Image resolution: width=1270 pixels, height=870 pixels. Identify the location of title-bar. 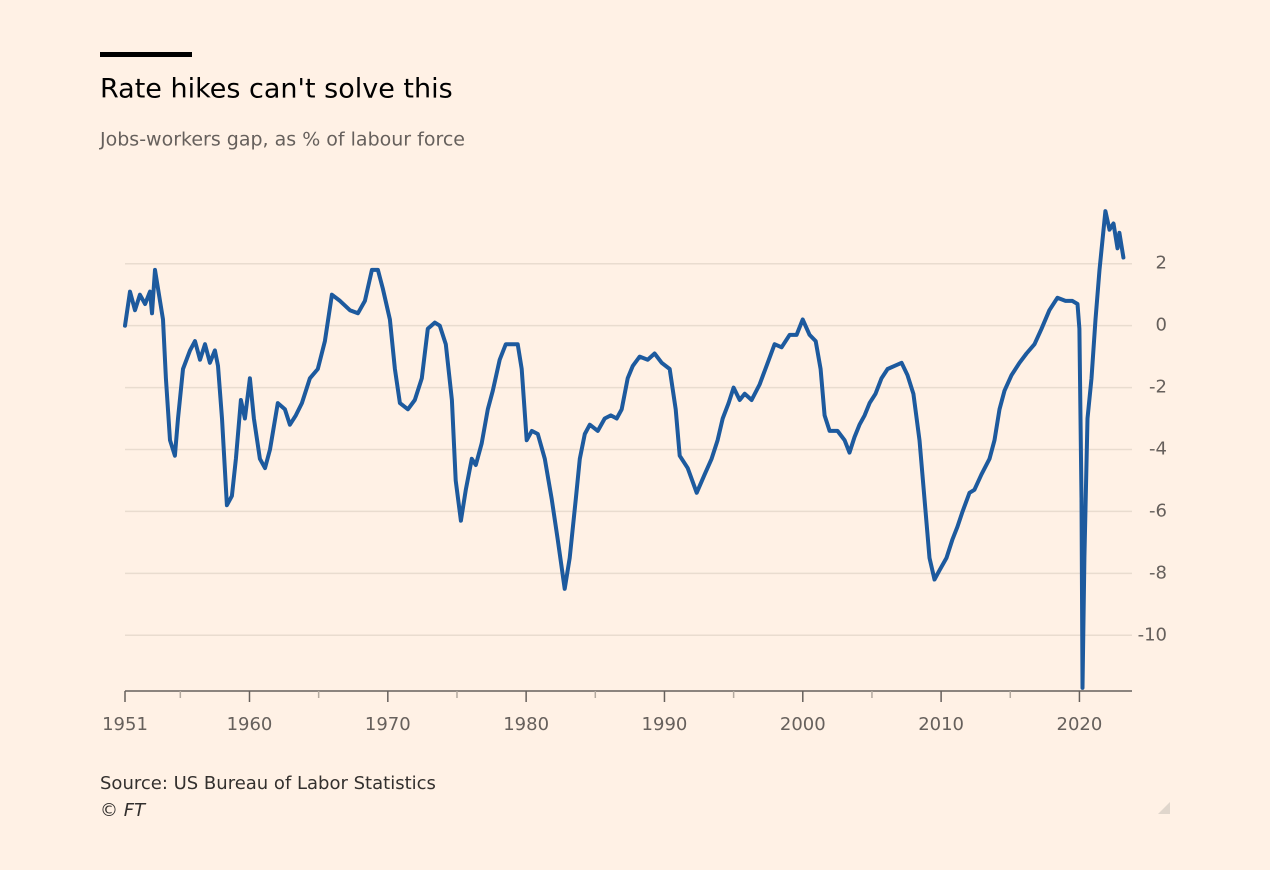
(146, 54).